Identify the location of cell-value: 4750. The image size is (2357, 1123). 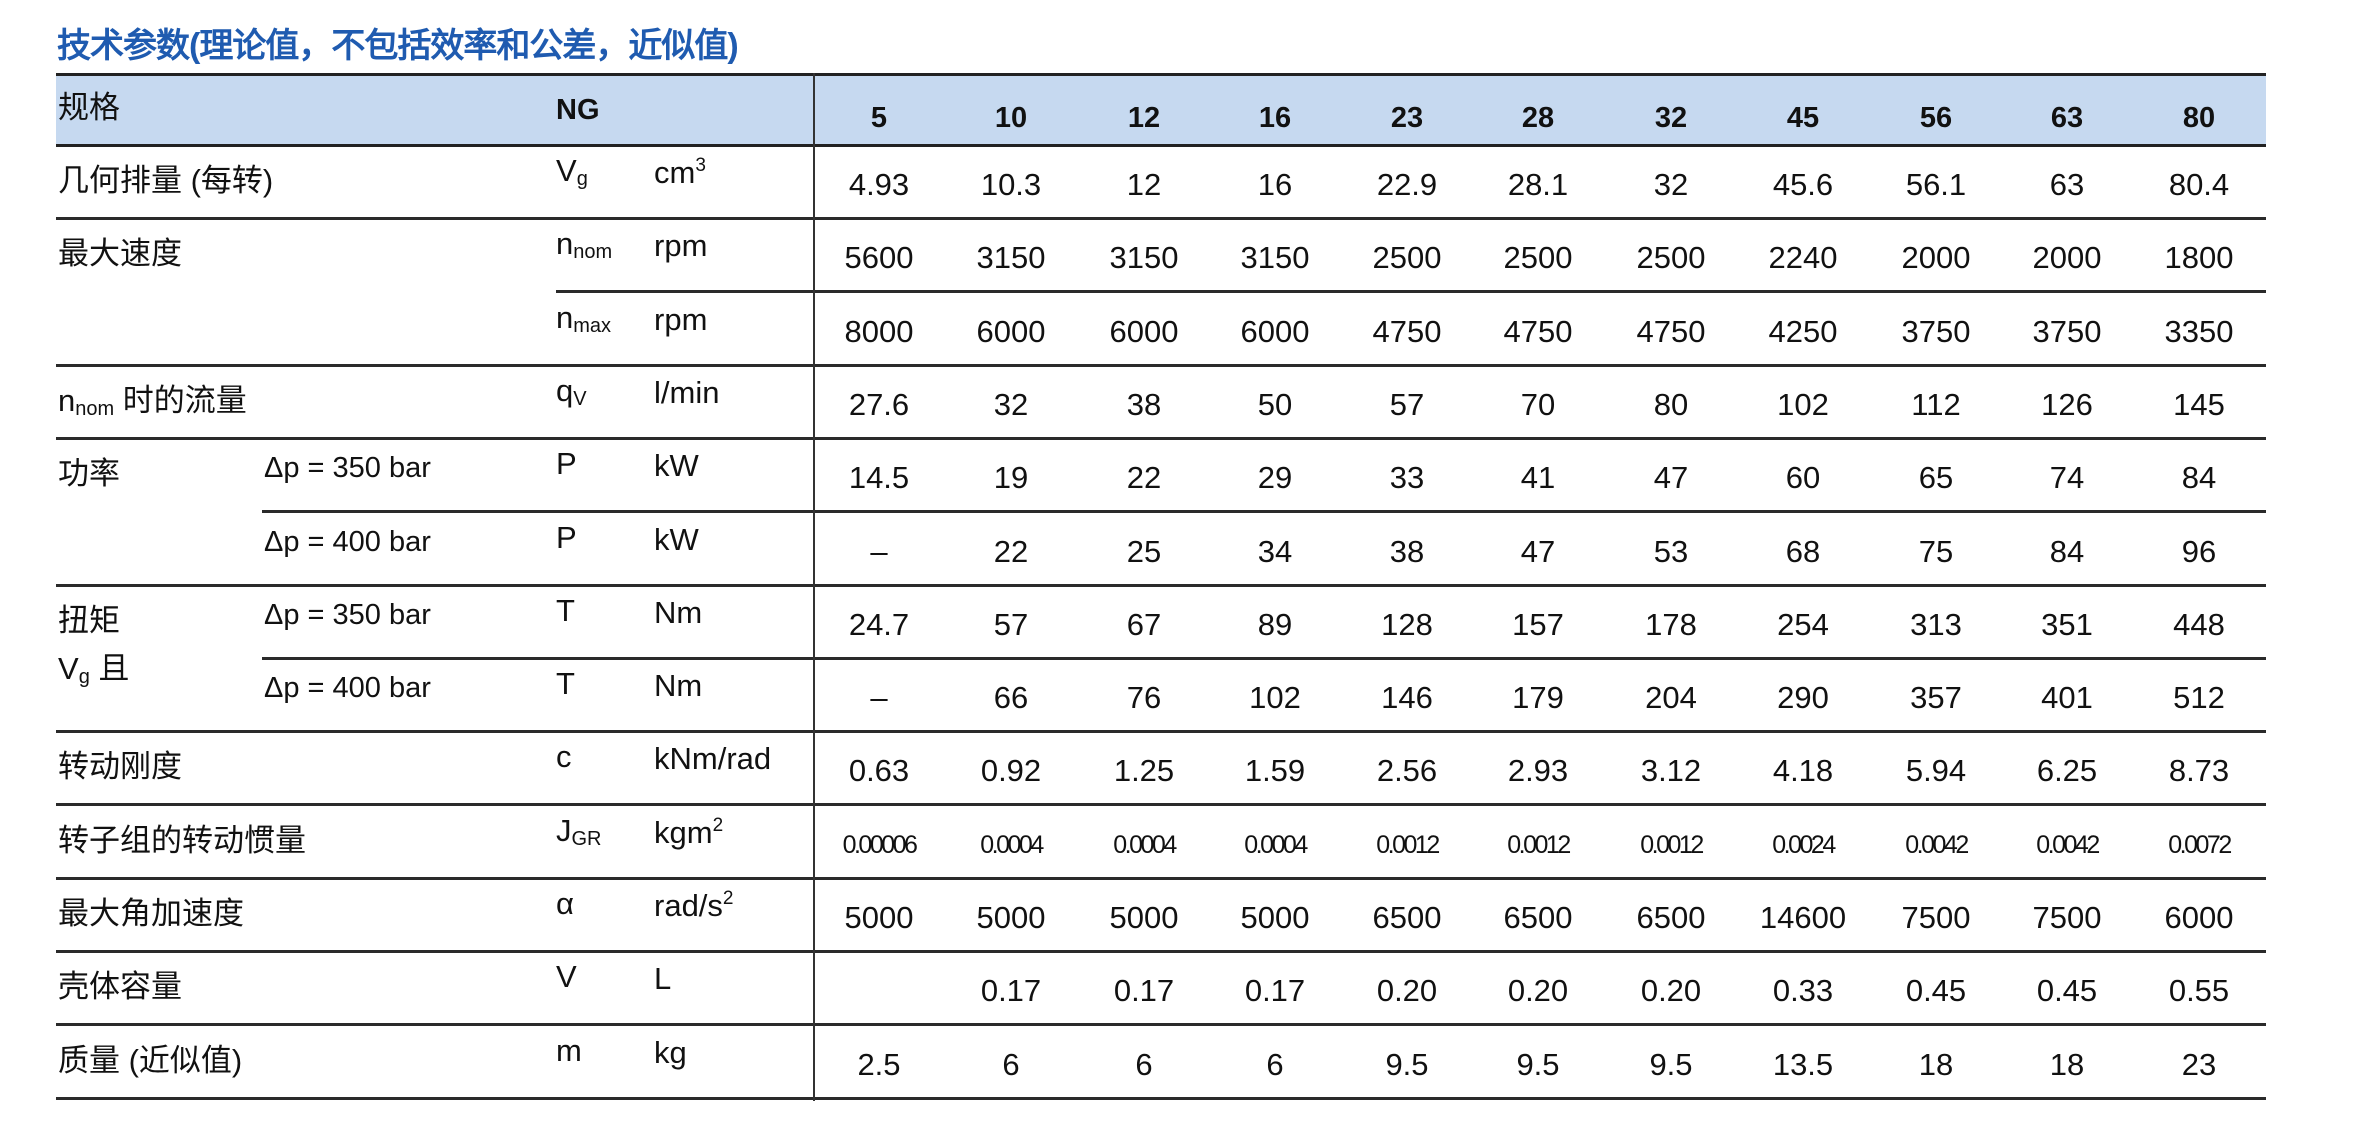
(1538, 331).